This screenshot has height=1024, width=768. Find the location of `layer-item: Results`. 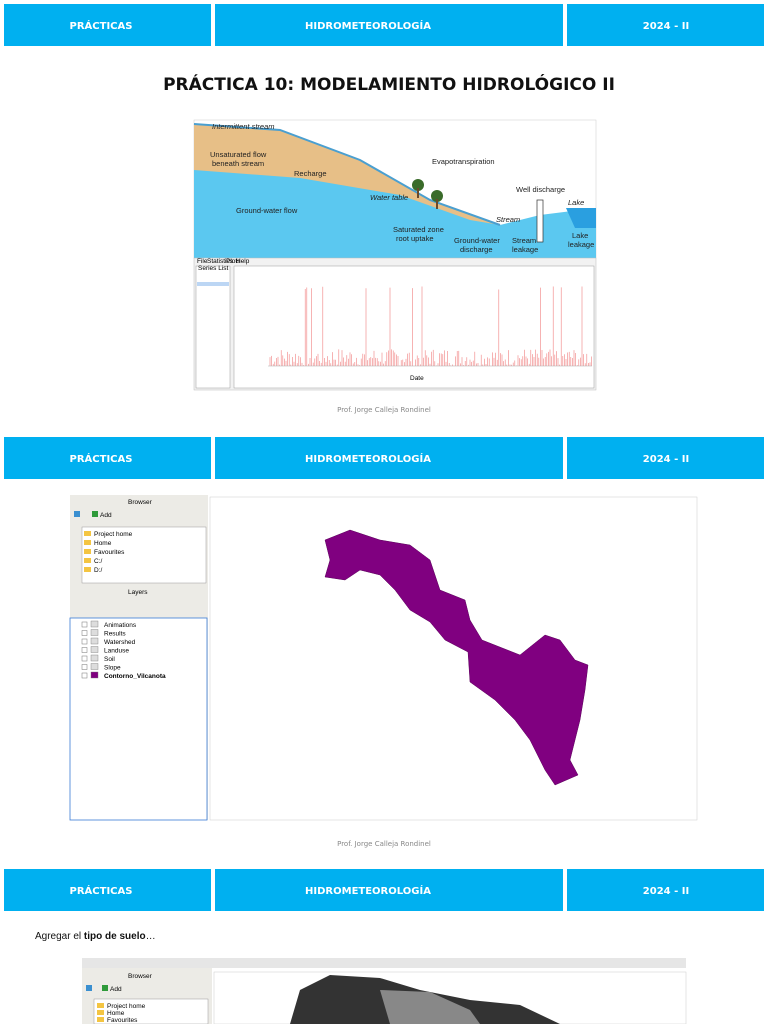

layer-item: Results is located at coordinates (115, 634).